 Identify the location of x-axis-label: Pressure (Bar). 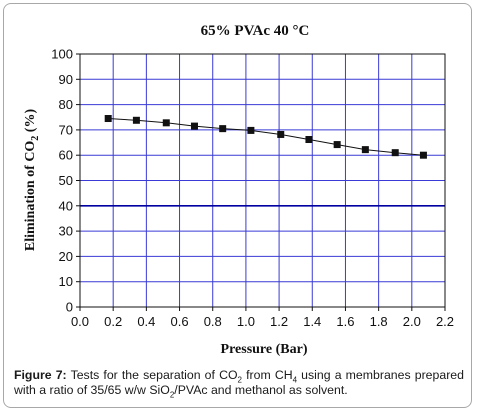
(264, 349).